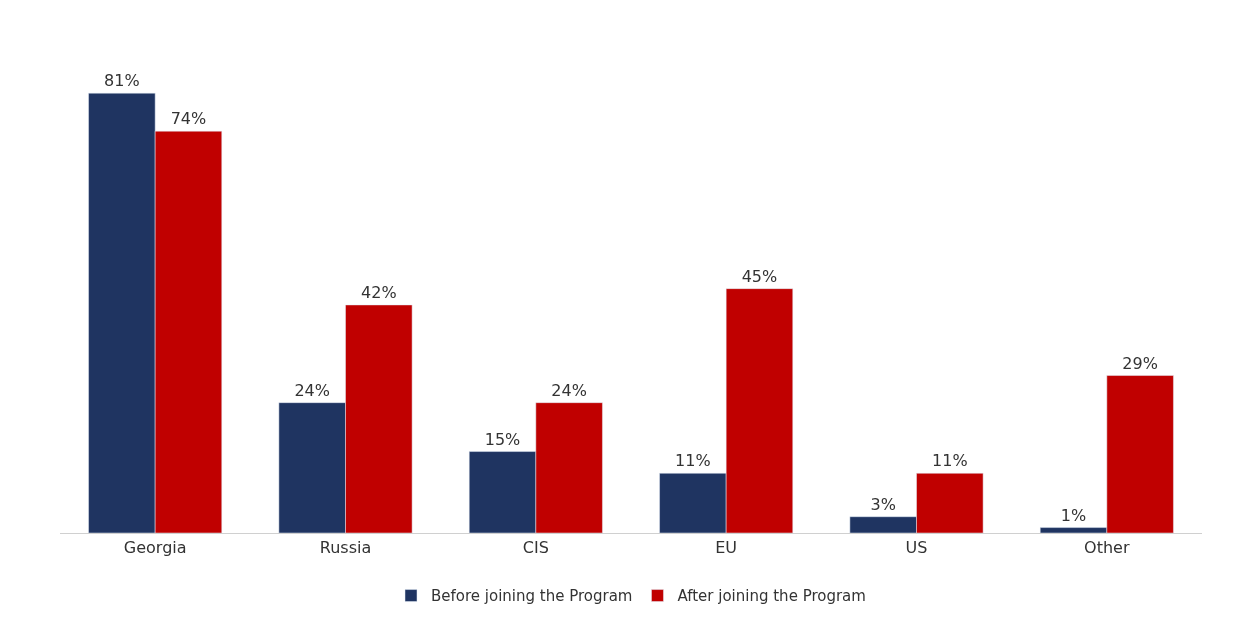  I want to click on legend-label: After joining the Program, so click(771, 596).